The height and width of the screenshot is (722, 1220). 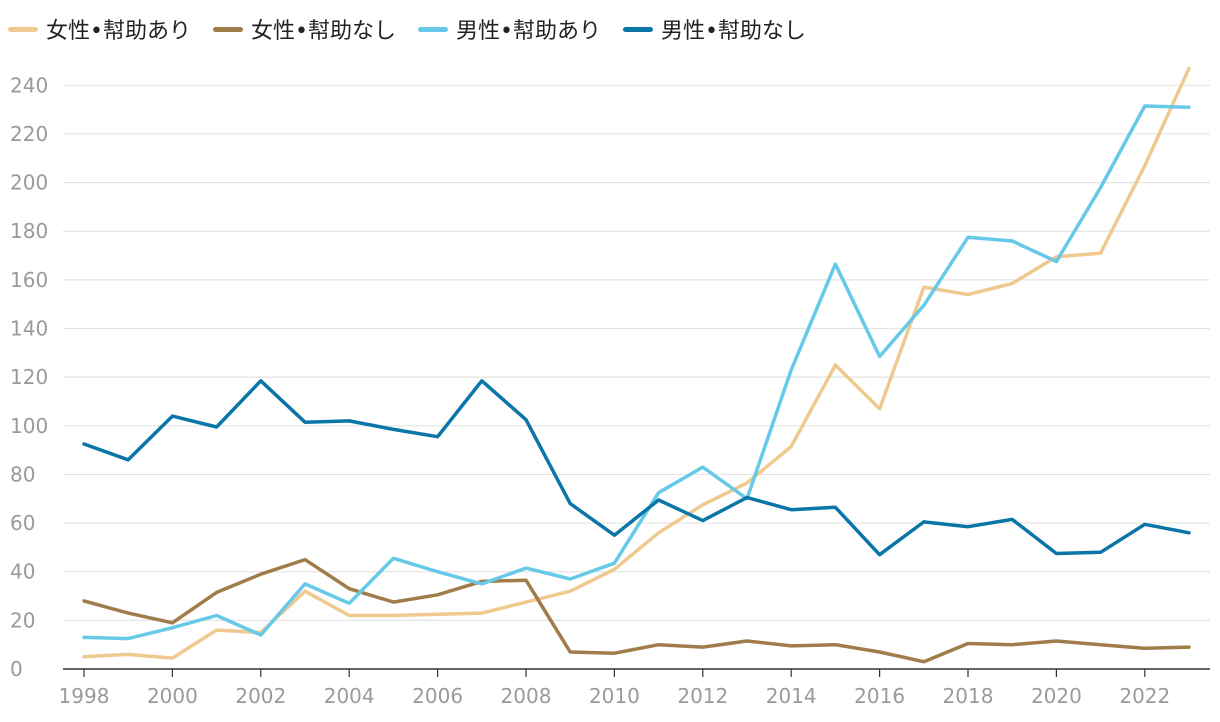 What do you see at coordinates (526, 696) in the screenshot?
I see `x-tick-label: 2008` at bounding box center [526, 696].